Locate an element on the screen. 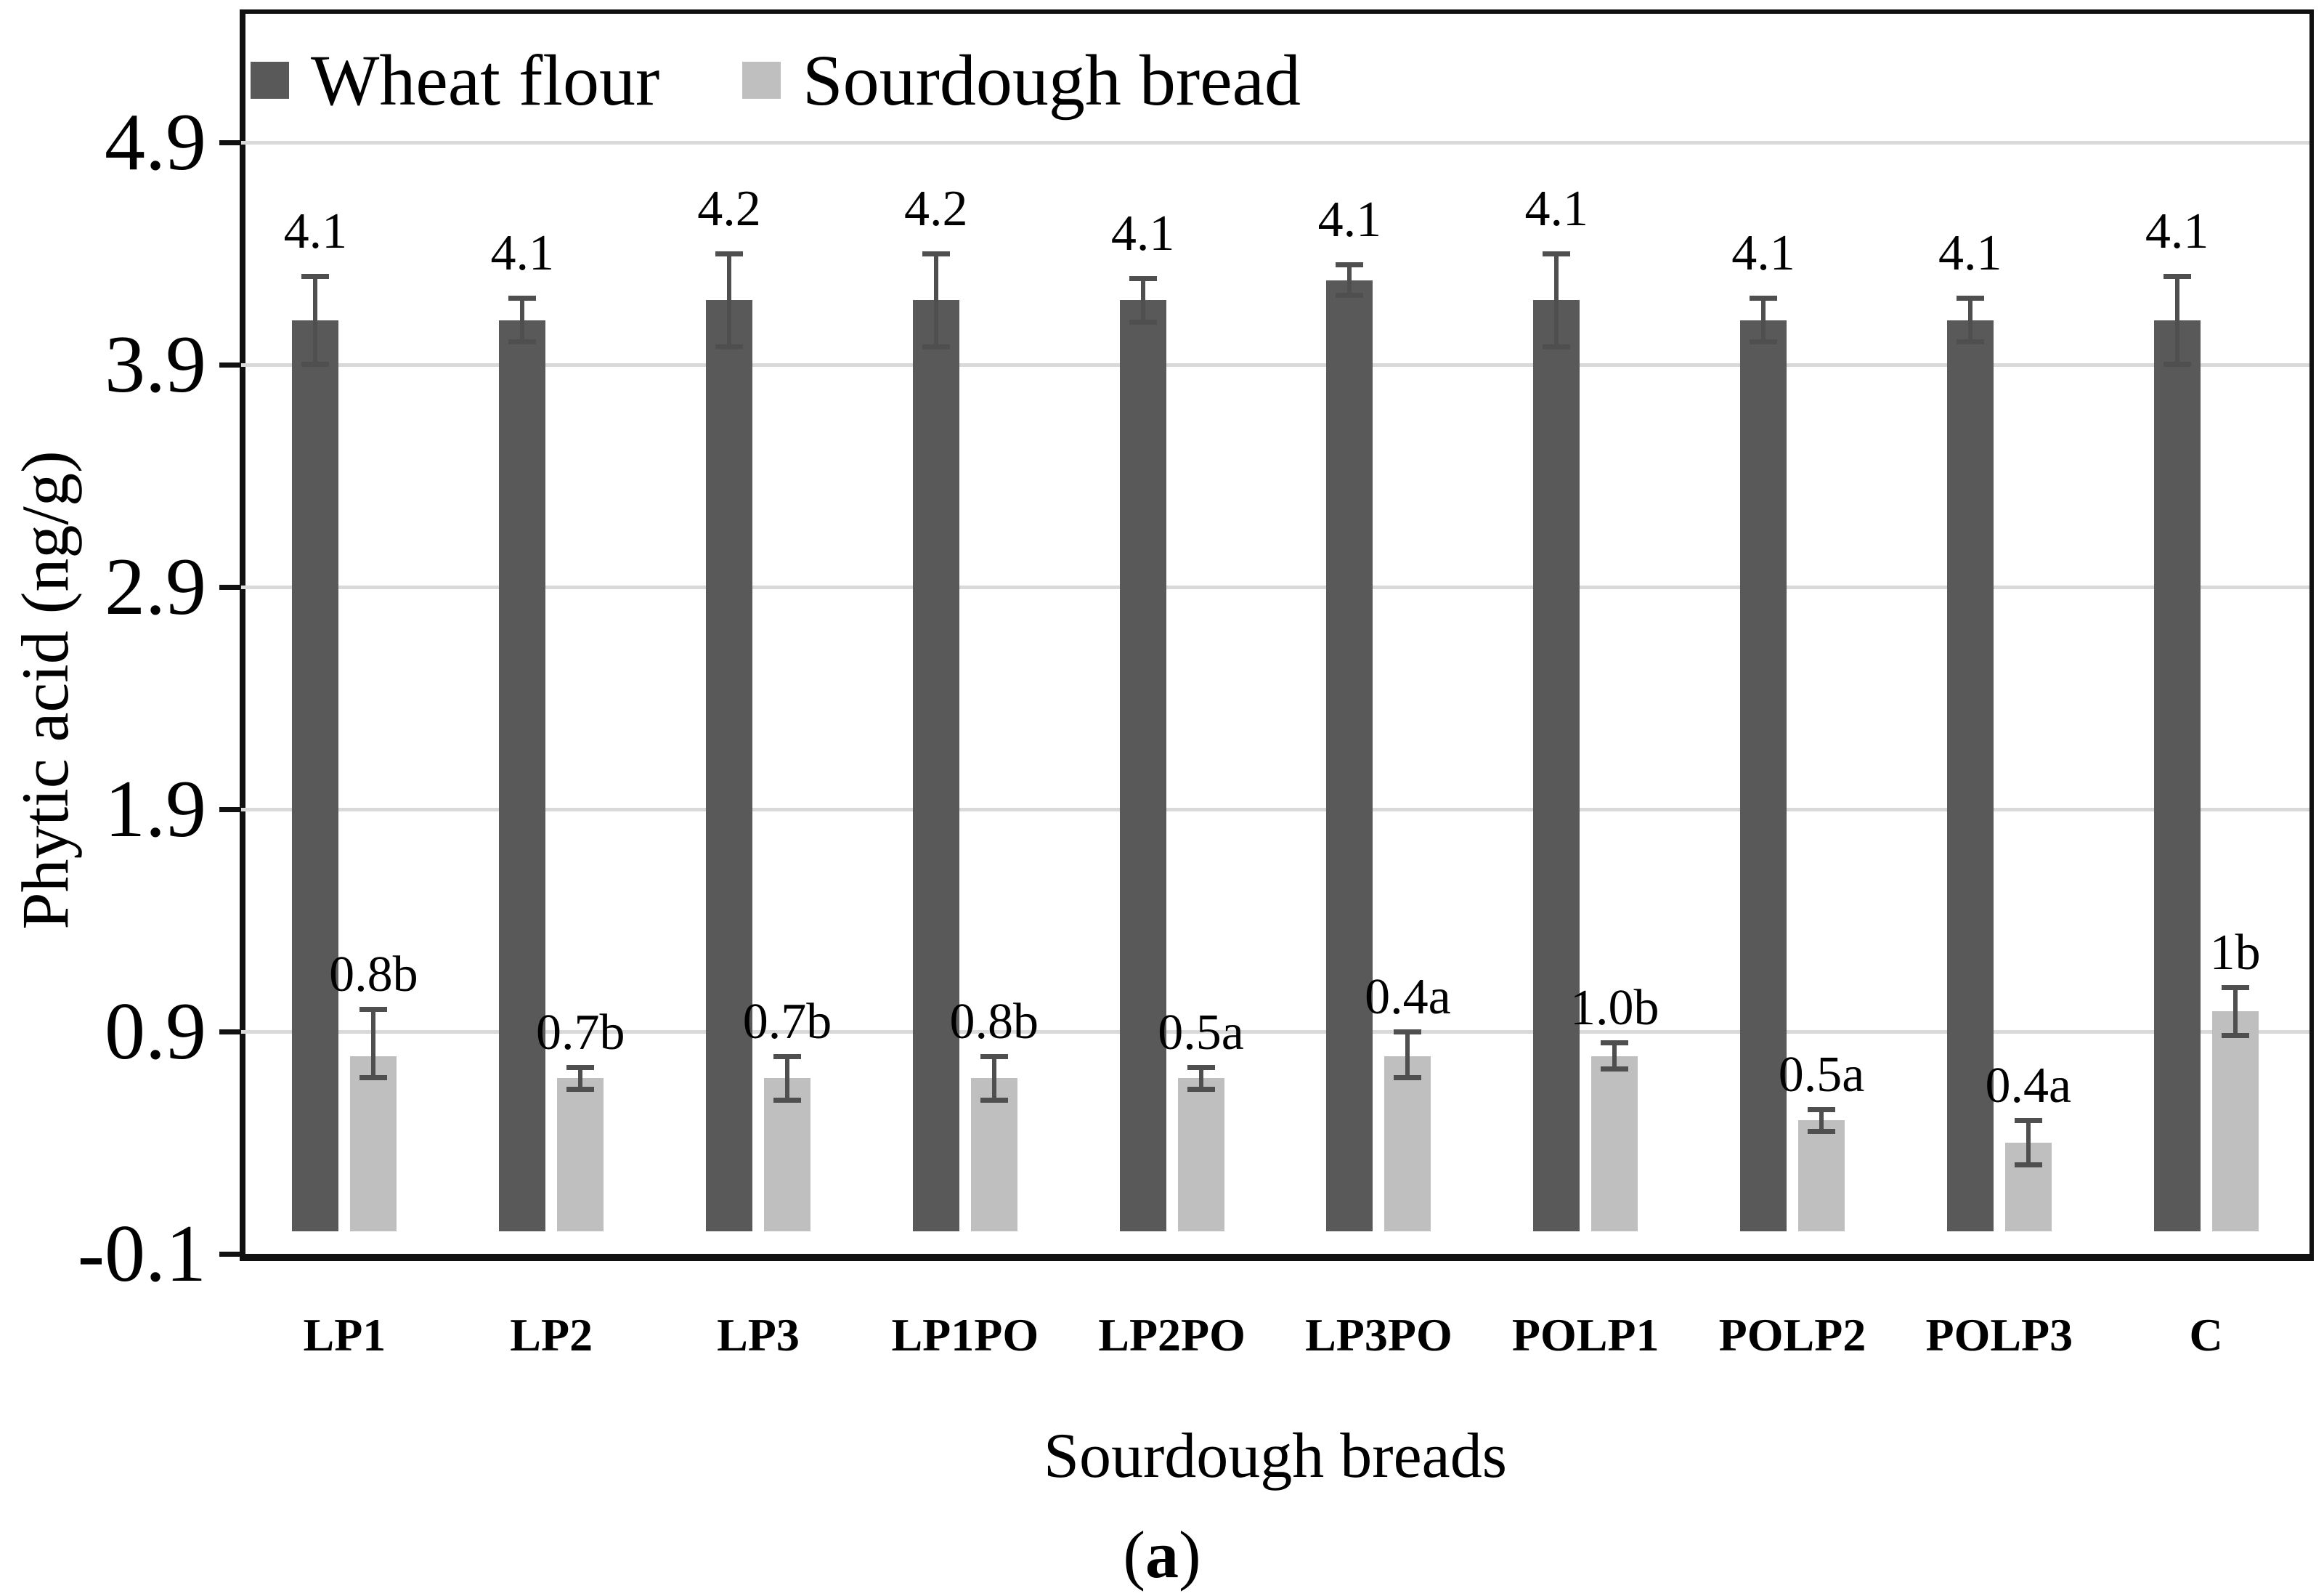 The width and height of the screenshot is (2324, 1596). subfigure-caption: (a) is located at coordinates (1161, 1554).